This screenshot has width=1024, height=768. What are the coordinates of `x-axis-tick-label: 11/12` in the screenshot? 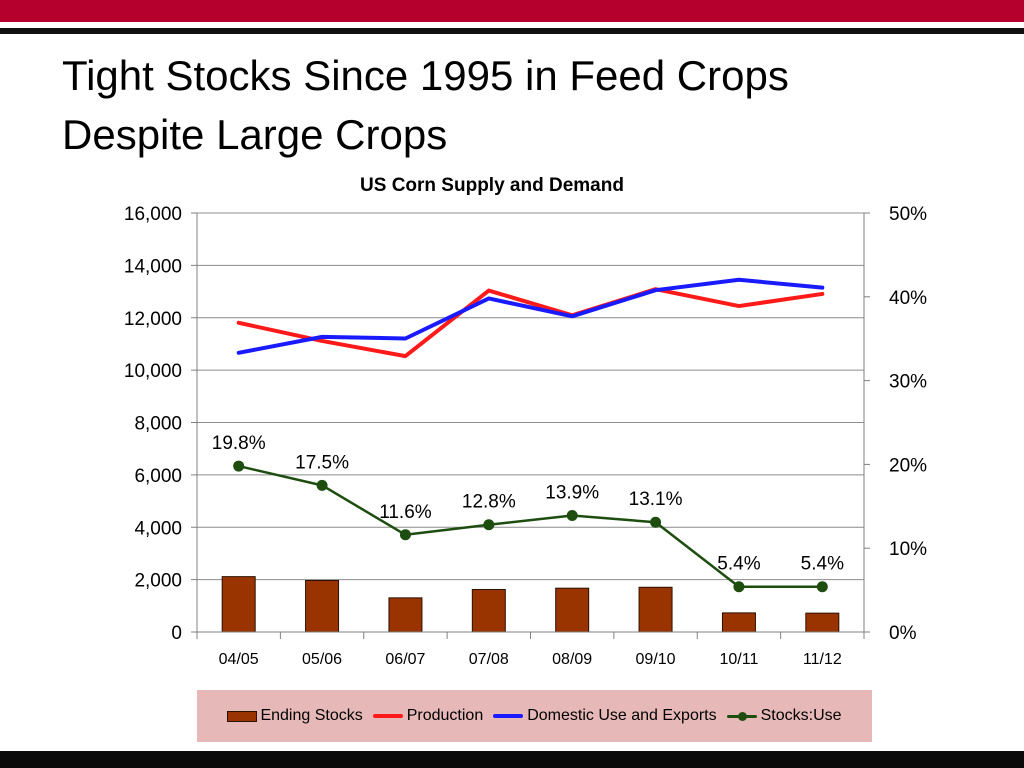 It's located at (822, 659).